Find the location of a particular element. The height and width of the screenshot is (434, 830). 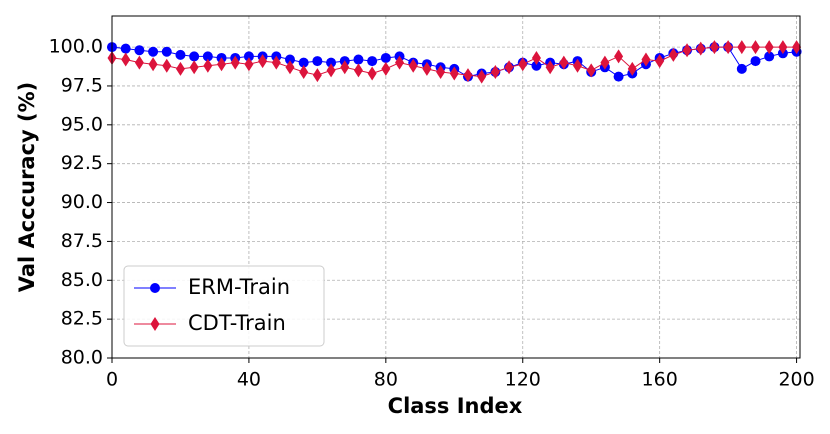

y-tick-label: 80.0 is located at coordinates (82, 358).